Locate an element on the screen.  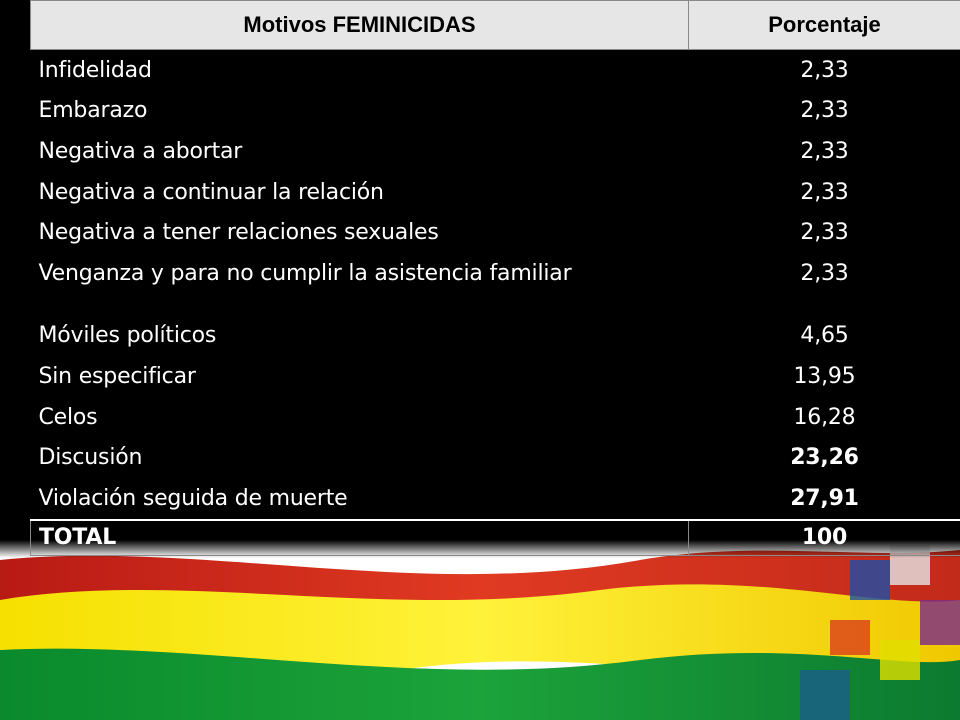
total-label: TOTAL is located at coordinates (359, 537).